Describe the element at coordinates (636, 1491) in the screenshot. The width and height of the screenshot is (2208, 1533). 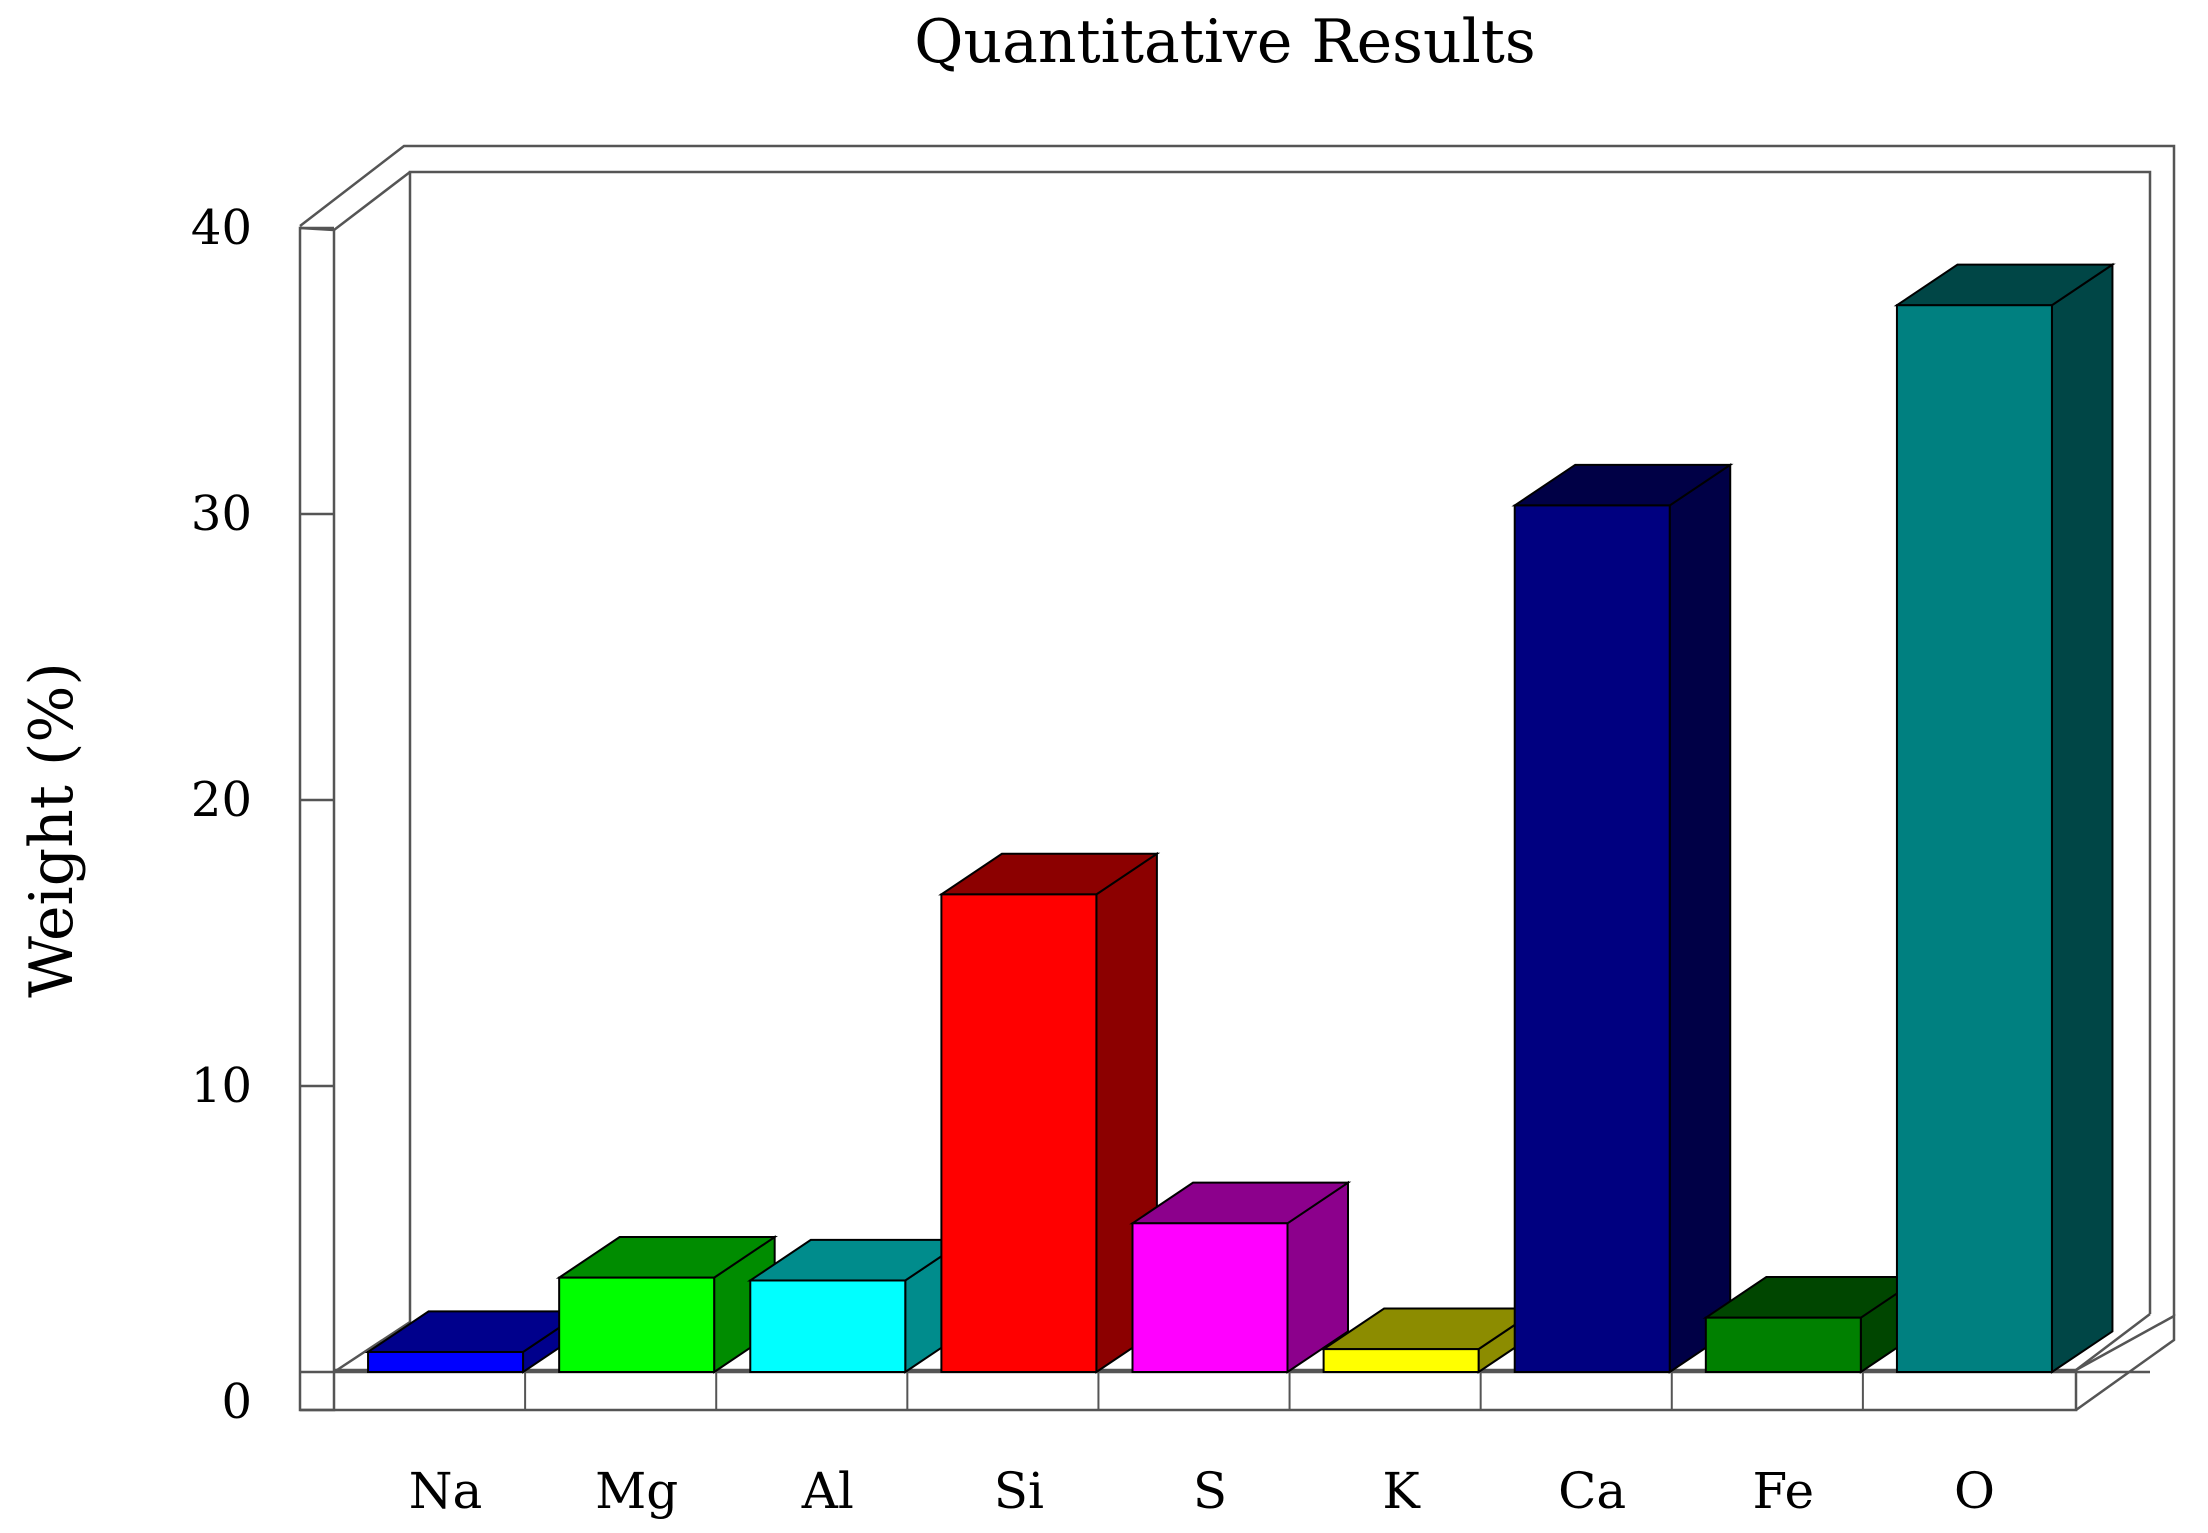
I see `x-category-label: Mg` at that location.